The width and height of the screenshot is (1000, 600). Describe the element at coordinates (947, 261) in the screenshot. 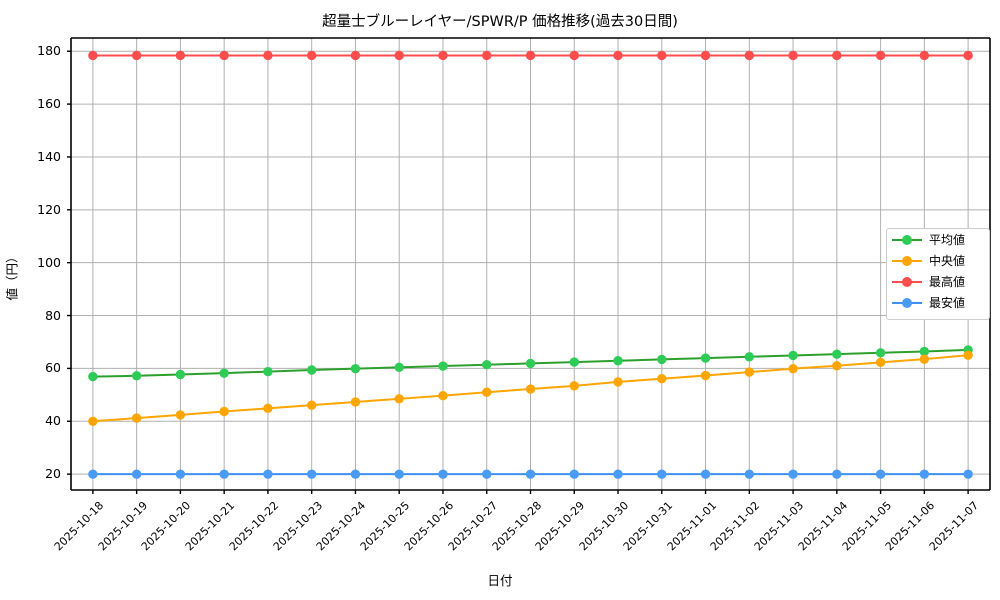

I see `legend-label: 中央値` at that location.